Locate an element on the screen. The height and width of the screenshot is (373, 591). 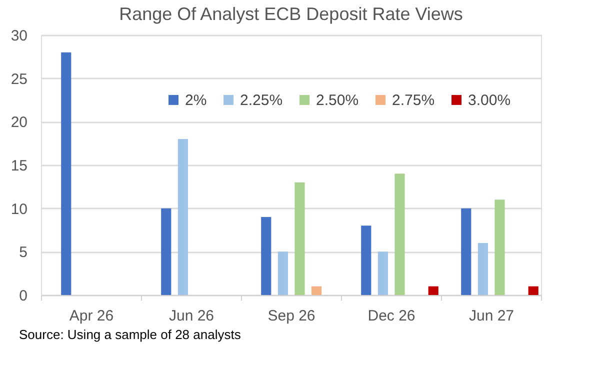
y-tick-label: 15 is located at coordinates (19, 166).